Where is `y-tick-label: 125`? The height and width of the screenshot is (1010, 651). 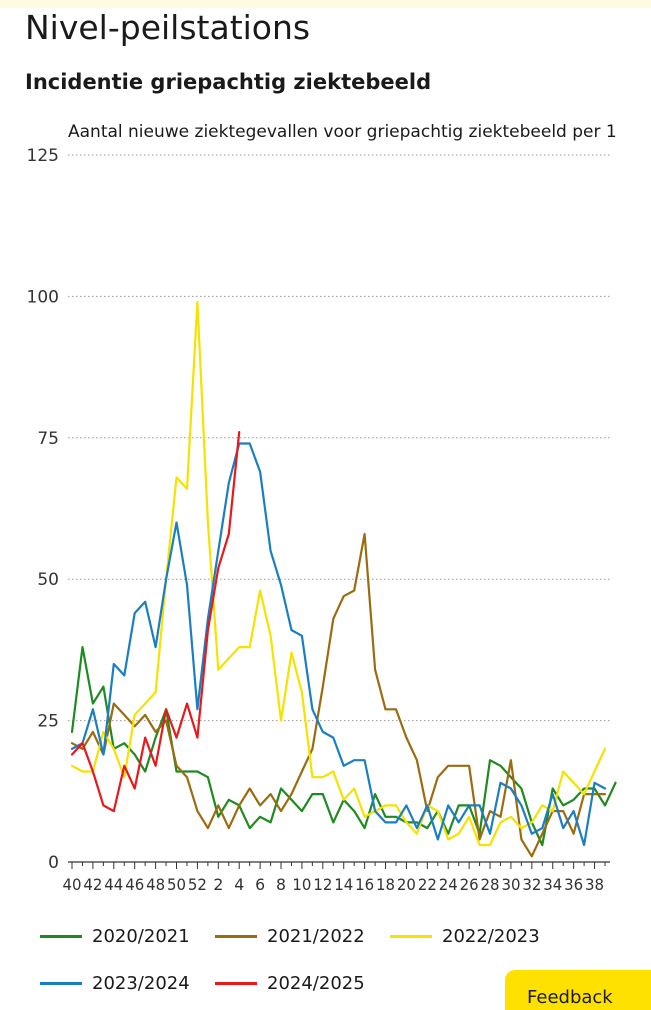 y-tick-label: 125 is located at coordinates (43, 156).